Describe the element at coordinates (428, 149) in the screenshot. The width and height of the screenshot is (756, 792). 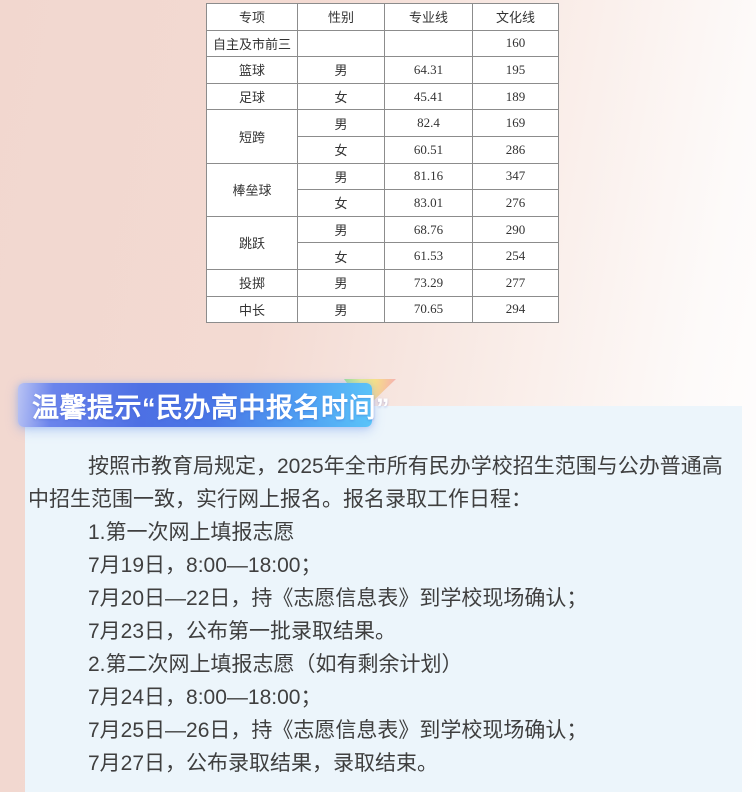
I see `table-cell: 60.51` at that location.